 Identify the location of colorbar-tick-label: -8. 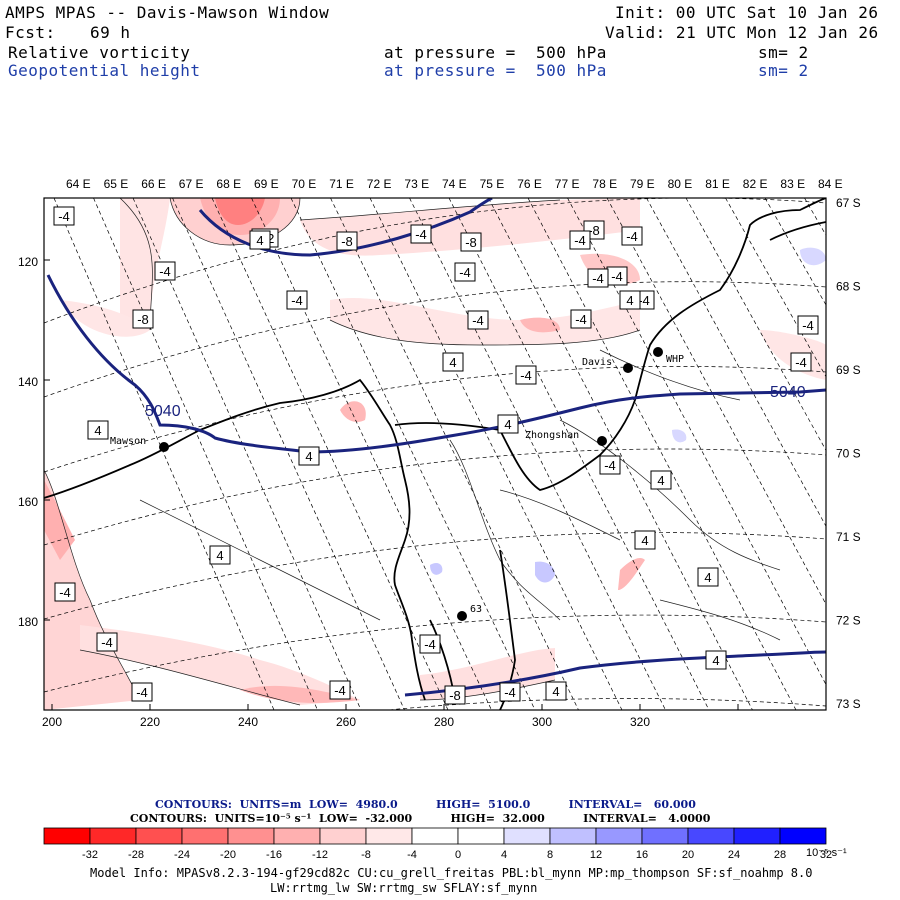
(366, 855).